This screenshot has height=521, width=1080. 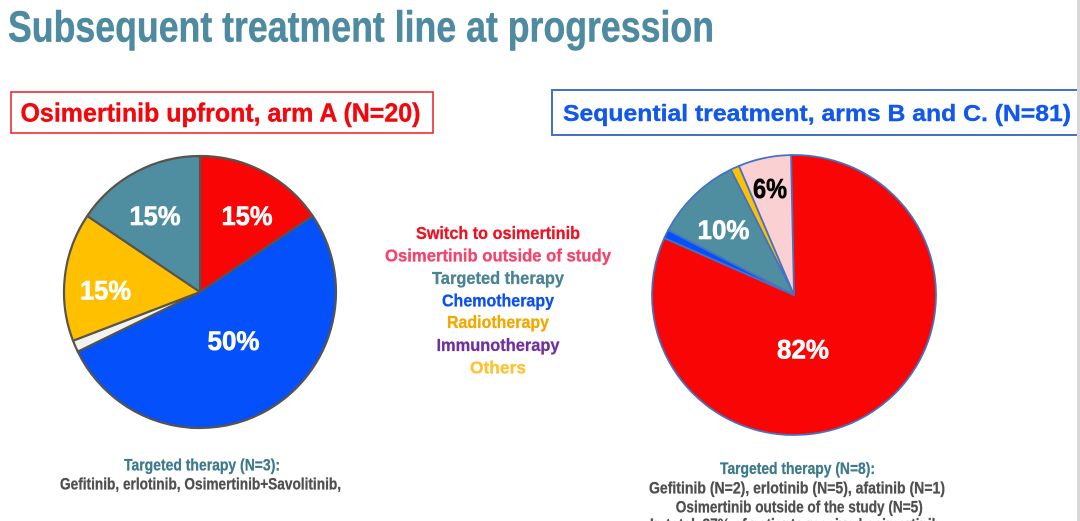 What do you see at coordinates (724, 230) in the screenshot?
I see `svg-text: 10%` at bounding box center [724, 230].